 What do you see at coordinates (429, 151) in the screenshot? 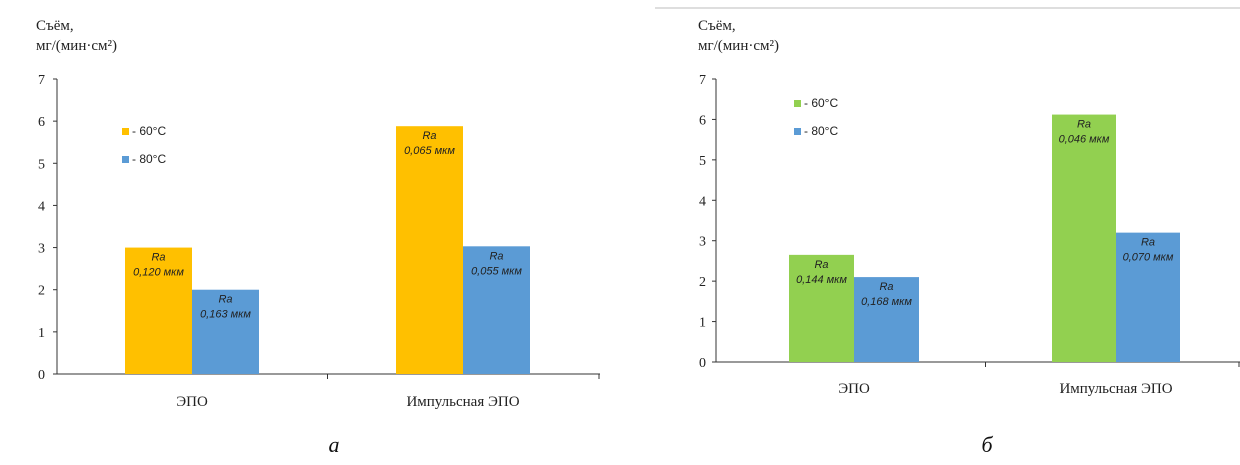
I see `data-label-value: 0,065 мкм` at bounding box center [429, 151].